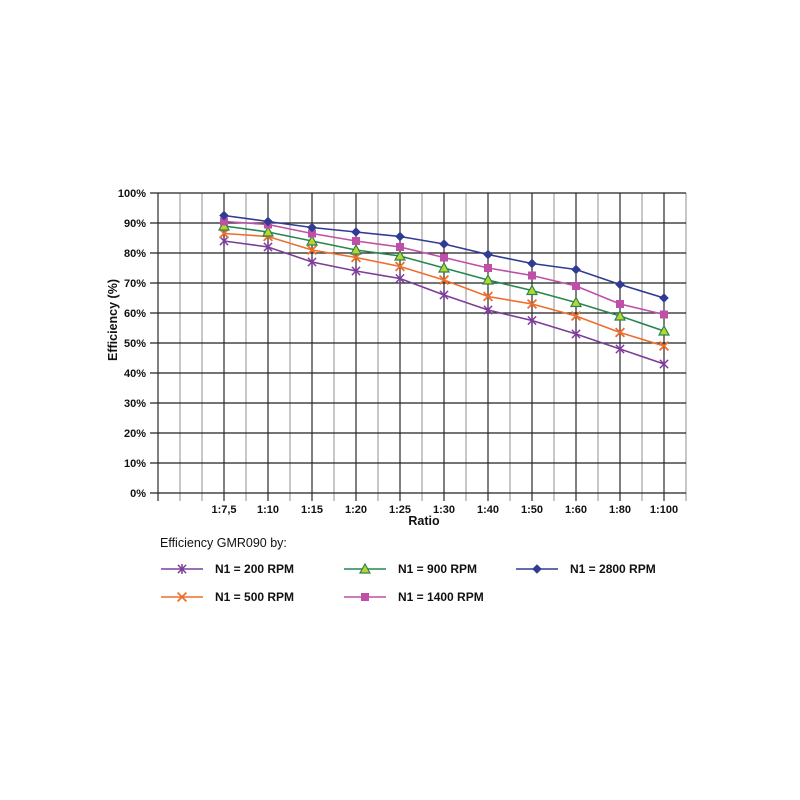 This screenshot has width=800, height=800. I want to click on x-tick-label: 1:50, so click(532, 510).